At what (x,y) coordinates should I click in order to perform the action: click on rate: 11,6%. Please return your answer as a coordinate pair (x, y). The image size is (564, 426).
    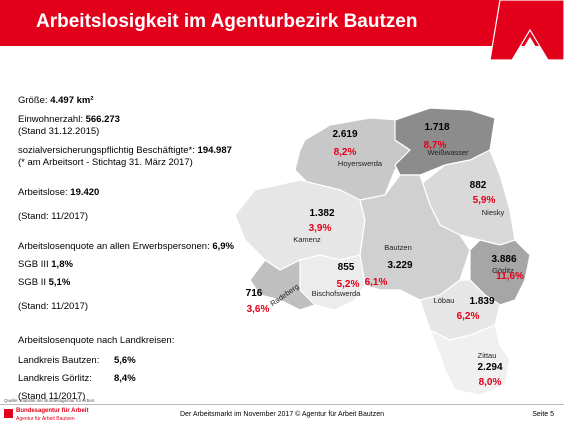
    Looking at the image, I should click on (510, 276).